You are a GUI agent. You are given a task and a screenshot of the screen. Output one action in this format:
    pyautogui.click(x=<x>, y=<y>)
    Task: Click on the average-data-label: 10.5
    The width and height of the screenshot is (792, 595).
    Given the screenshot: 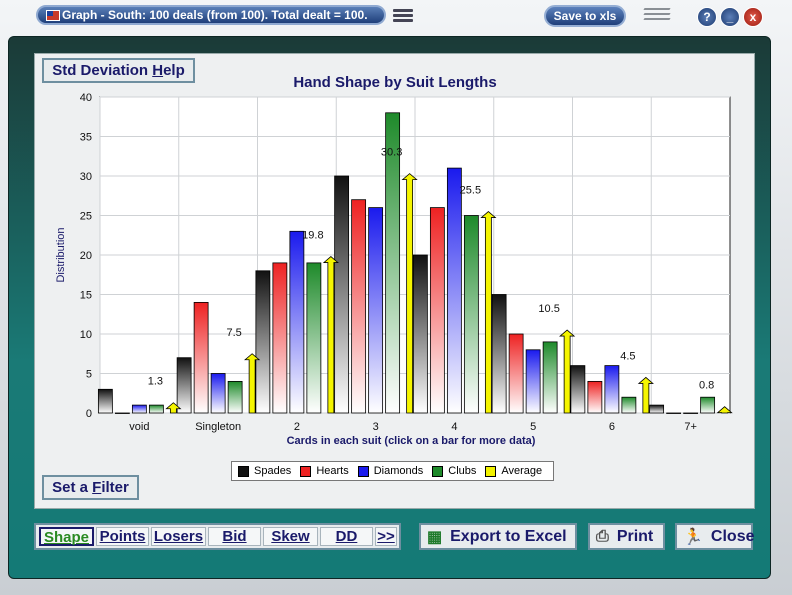 What is the action you would take?
    pyautogui.click(x=548, y=309)
    